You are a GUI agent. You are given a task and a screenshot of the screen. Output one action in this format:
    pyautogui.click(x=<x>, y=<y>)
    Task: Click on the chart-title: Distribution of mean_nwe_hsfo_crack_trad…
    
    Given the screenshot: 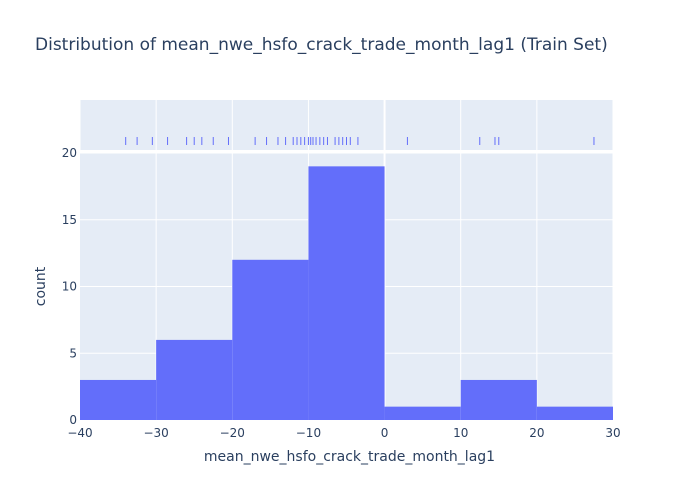 What is the action you would take?
    pyautogui.click(x=321, y=45)
    